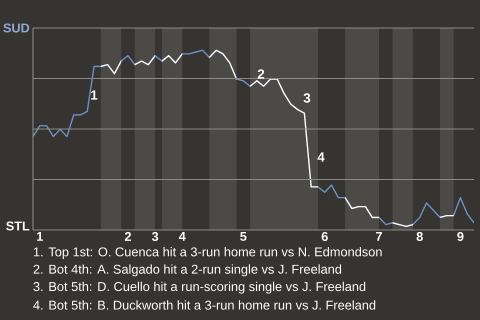 Image resolution: width=480 pixels, height=320 pixels. Describe the element at coordinates (16, 28) in the screenshot. I see `text: SUD` at that location.